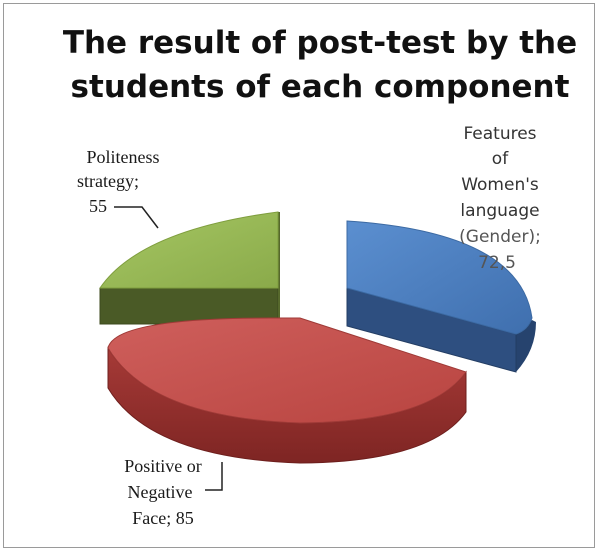 This screenshot has width=600, height=551. I want to click on label-politeness-line-2: strategy;, so click(108, 181).